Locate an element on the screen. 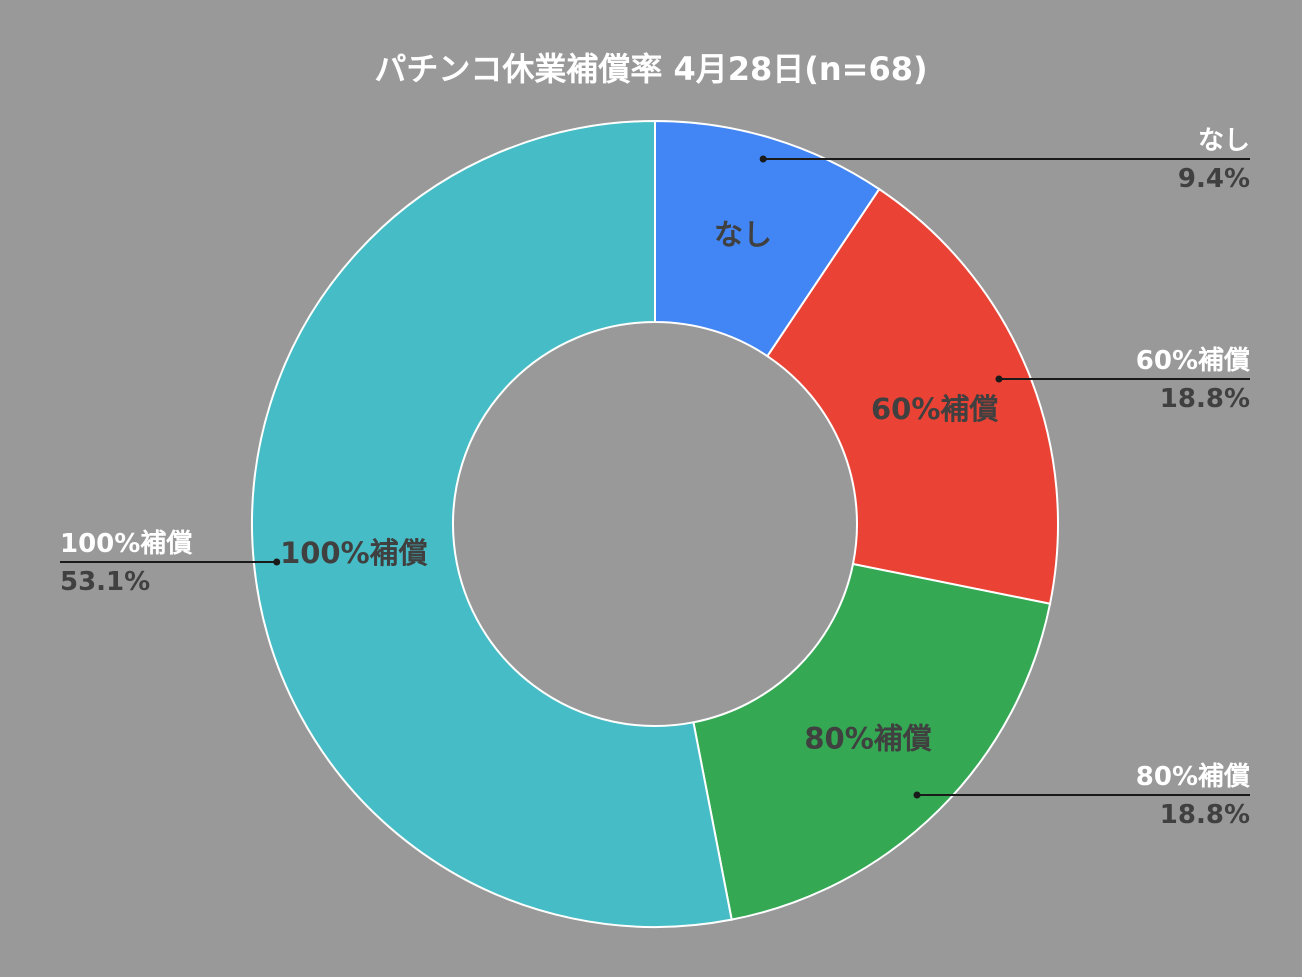 This screenshot has height=977, width=1302. slice-1-leader-dot is located at coordinates (999, 379).